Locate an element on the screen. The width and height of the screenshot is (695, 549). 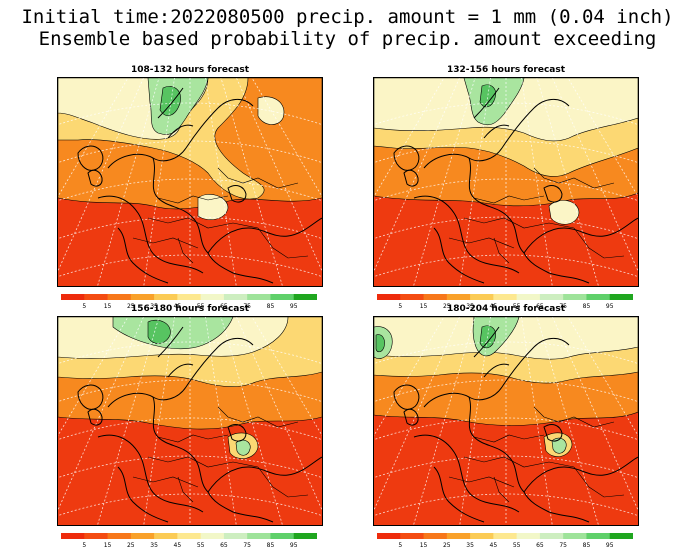
field-region-top is located at coordinates (470, 385).